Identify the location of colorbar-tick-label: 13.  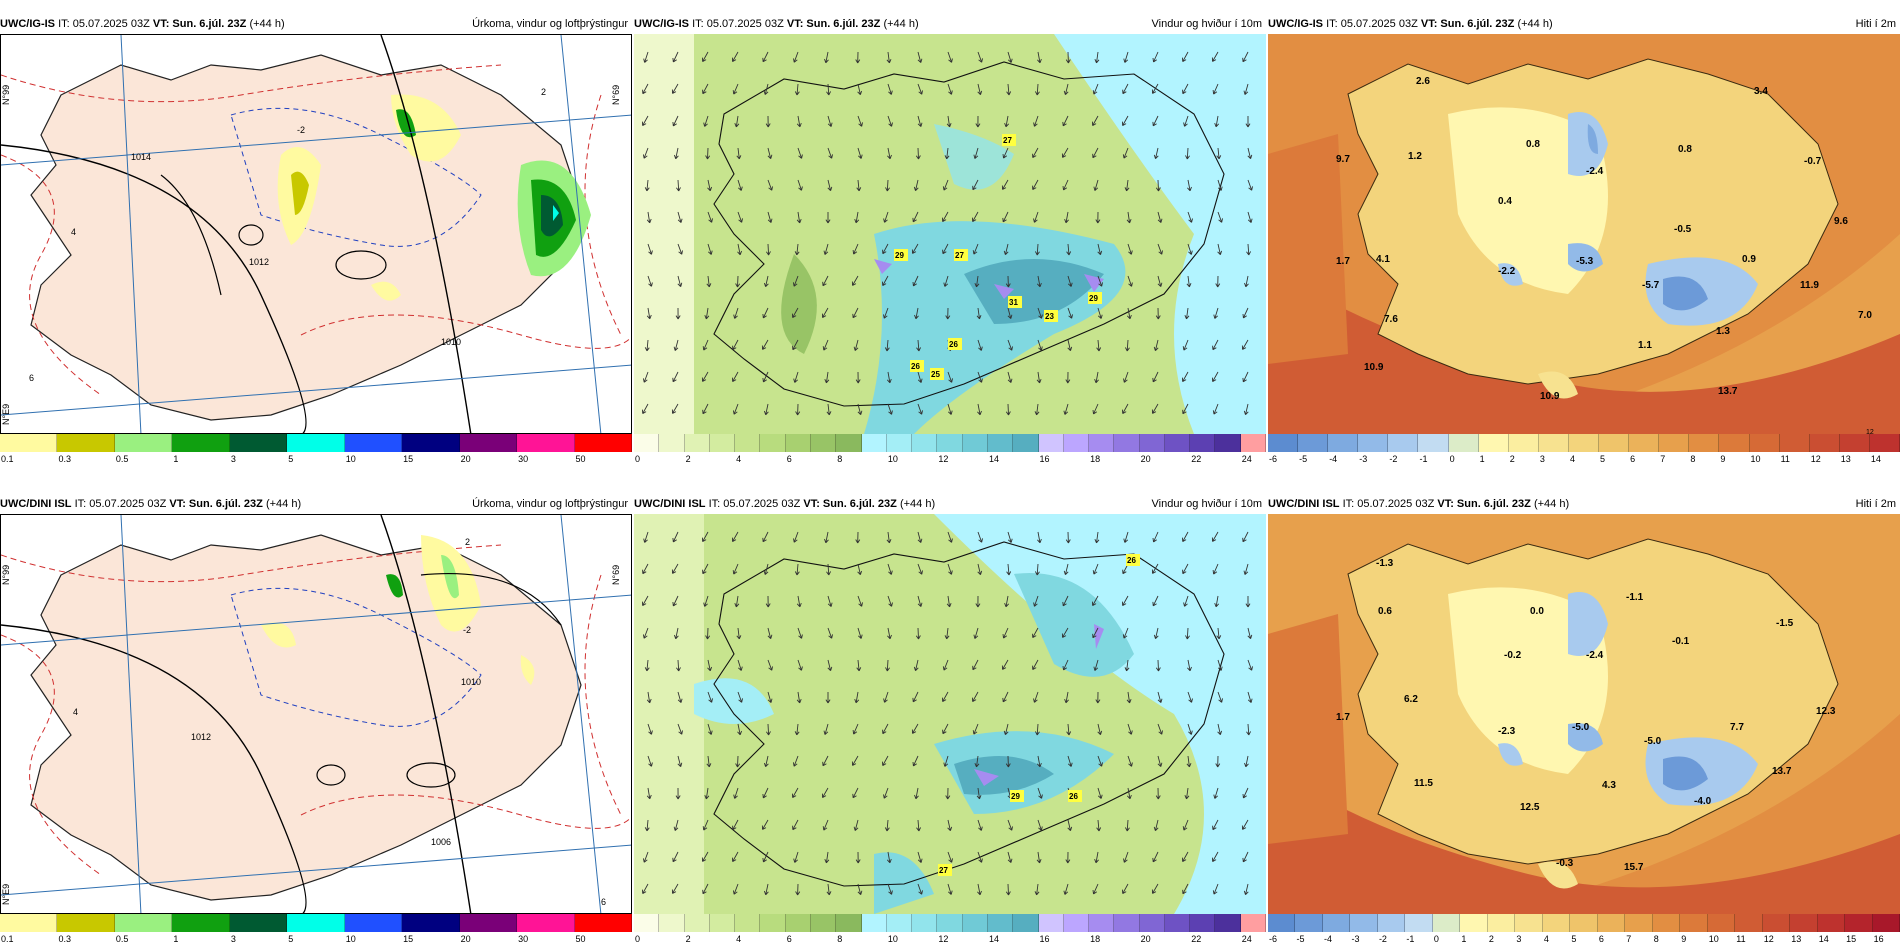
(1845, 459).